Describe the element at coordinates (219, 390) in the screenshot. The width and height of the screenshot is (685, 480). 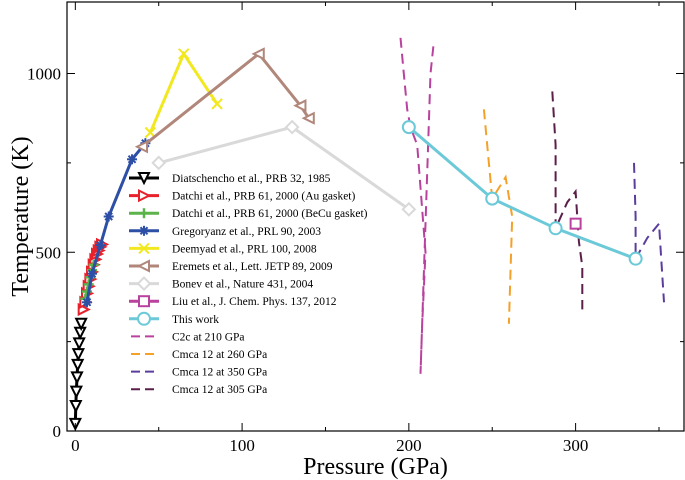
I see `legend-label: Cmca 12 at 305 GPa` at that location.